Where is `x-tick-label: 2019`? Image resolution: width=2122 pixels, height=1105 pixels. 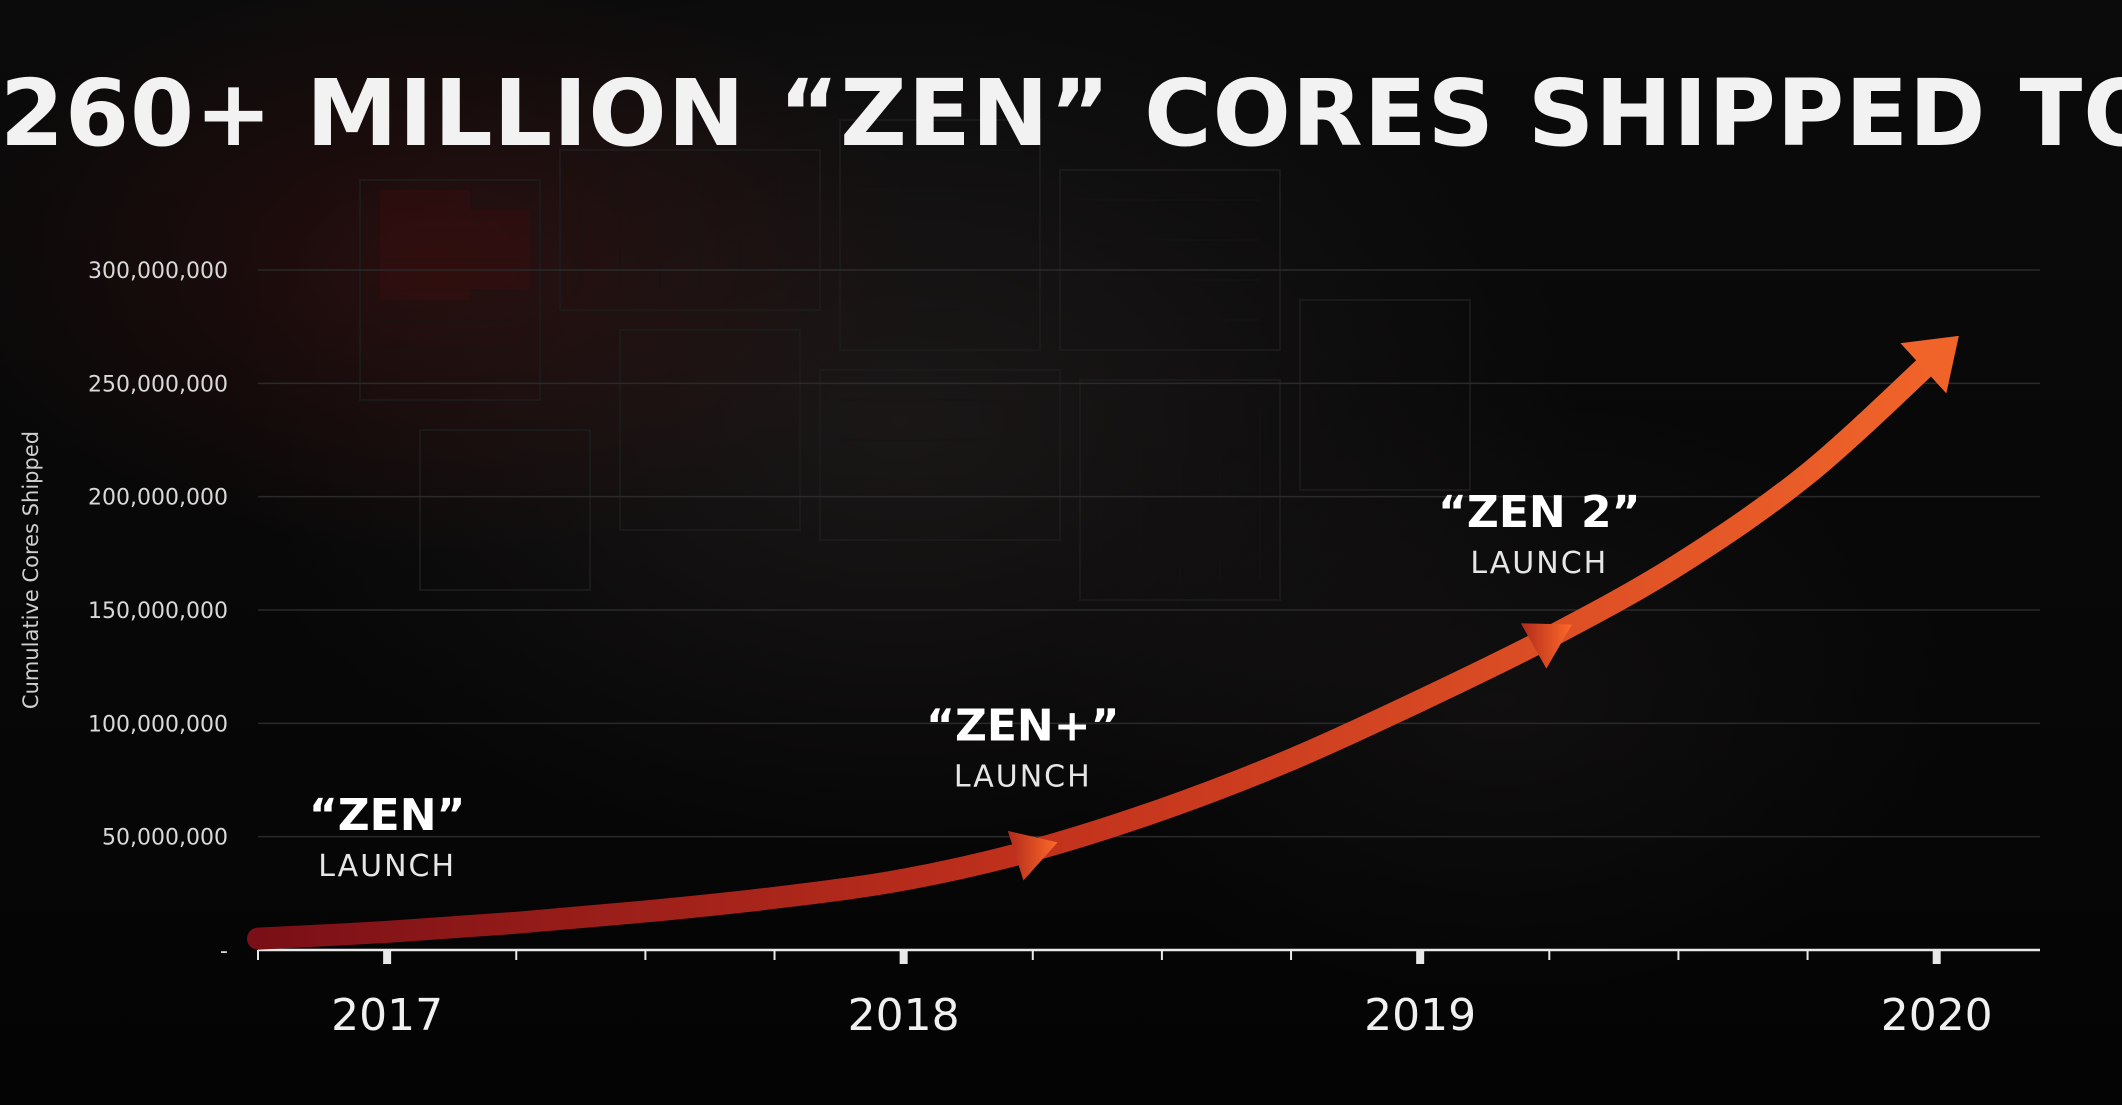
x-tick-label: 2019 is located at coordinates (1420, 1015).